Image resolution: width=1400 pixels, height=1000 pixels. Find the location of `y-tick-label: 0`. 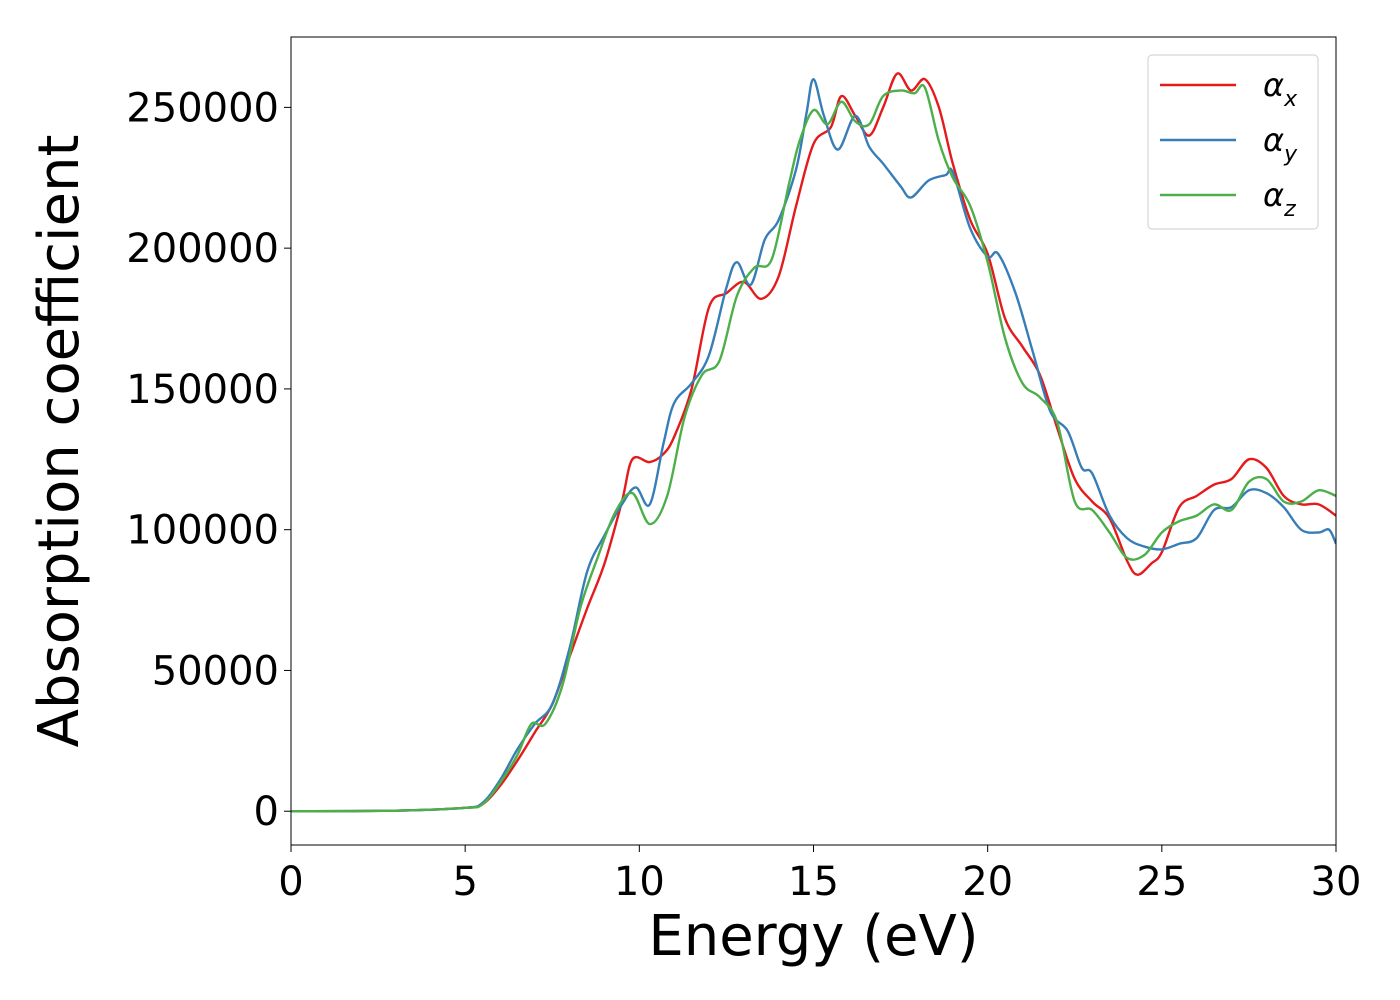

y-tick-label: 0 is located at coordinates (266, 812).